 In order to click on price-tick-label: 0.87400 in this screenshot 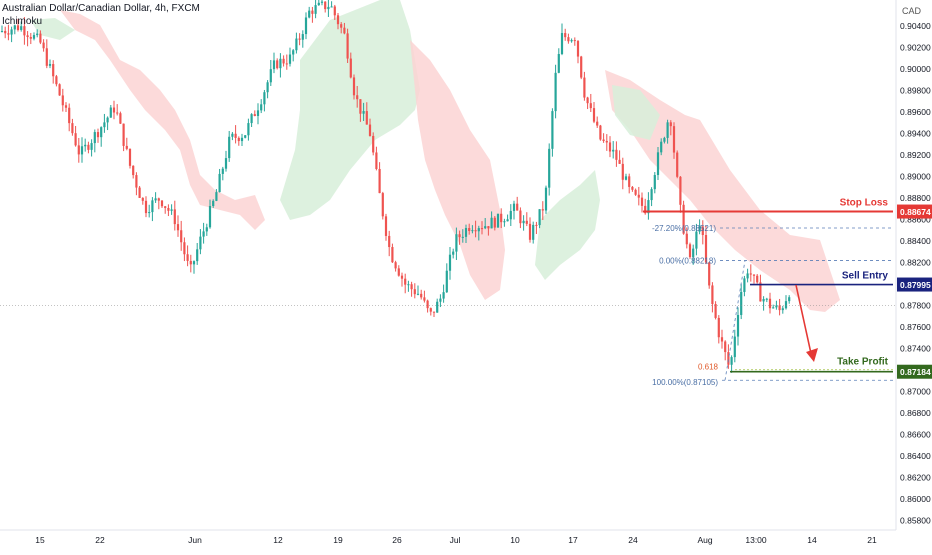, I will do `click(915, 349)`.